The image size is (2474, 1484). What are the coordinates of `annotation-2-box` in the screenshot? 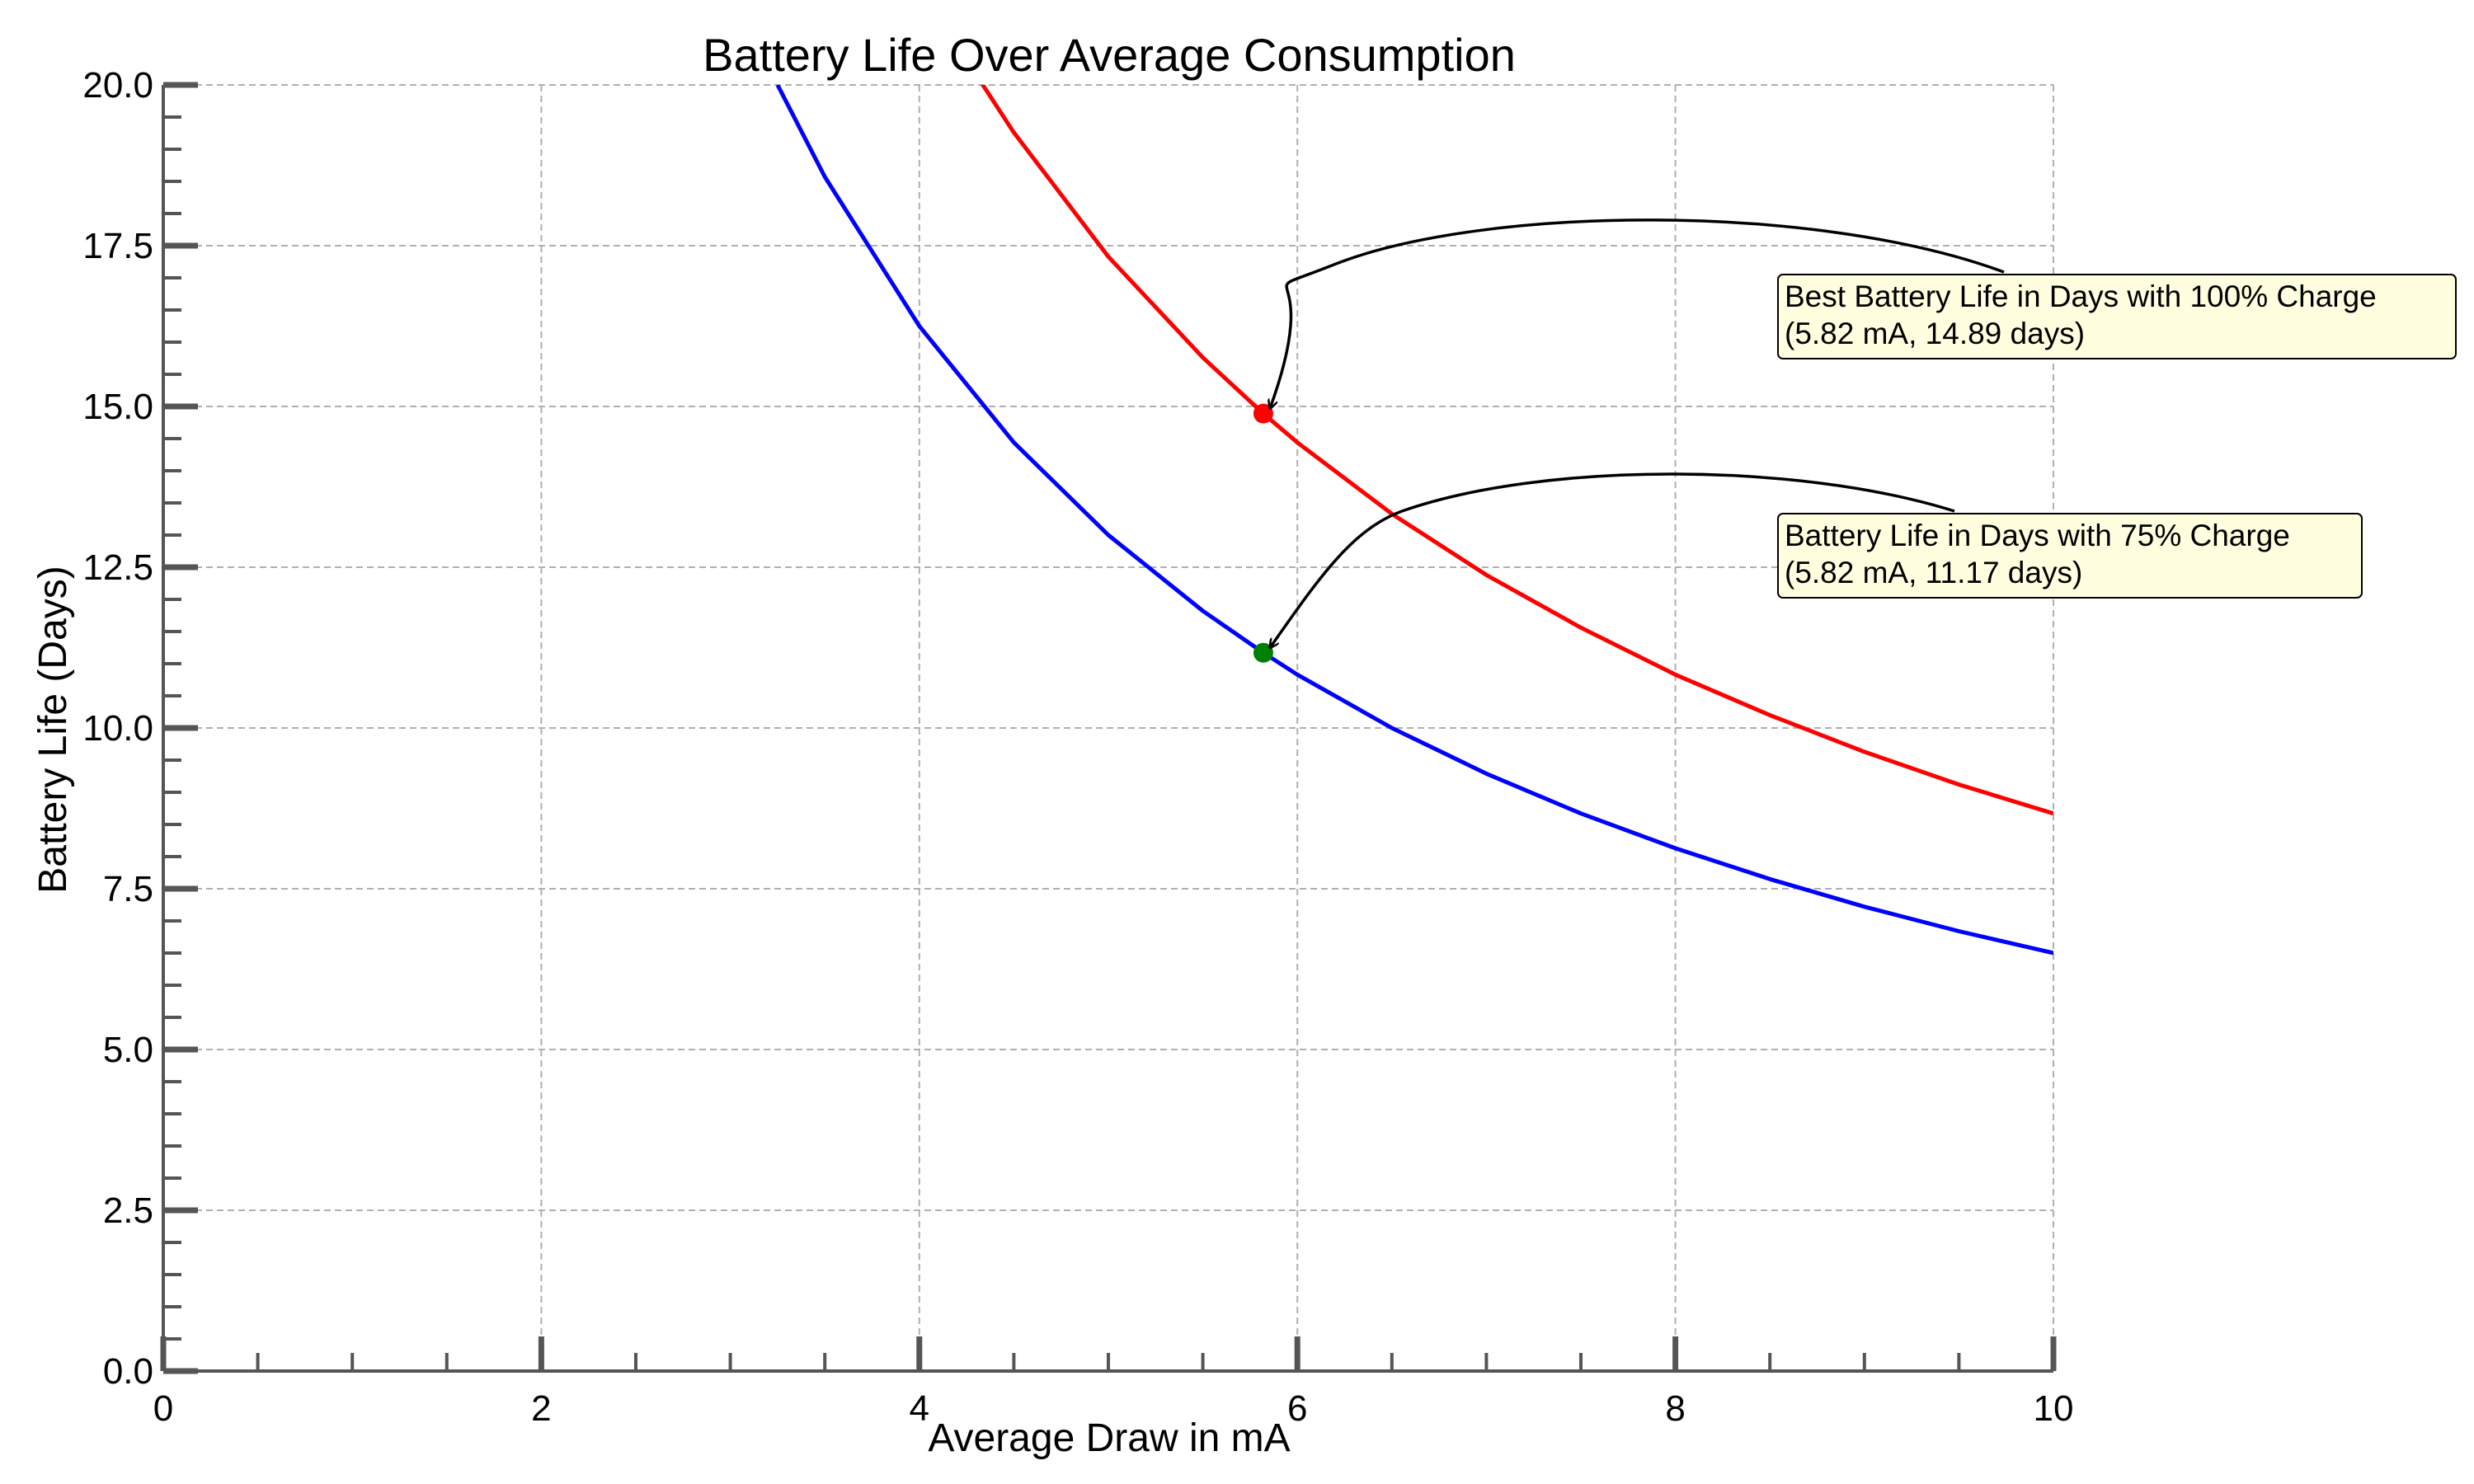 It's located at (2070, 556).